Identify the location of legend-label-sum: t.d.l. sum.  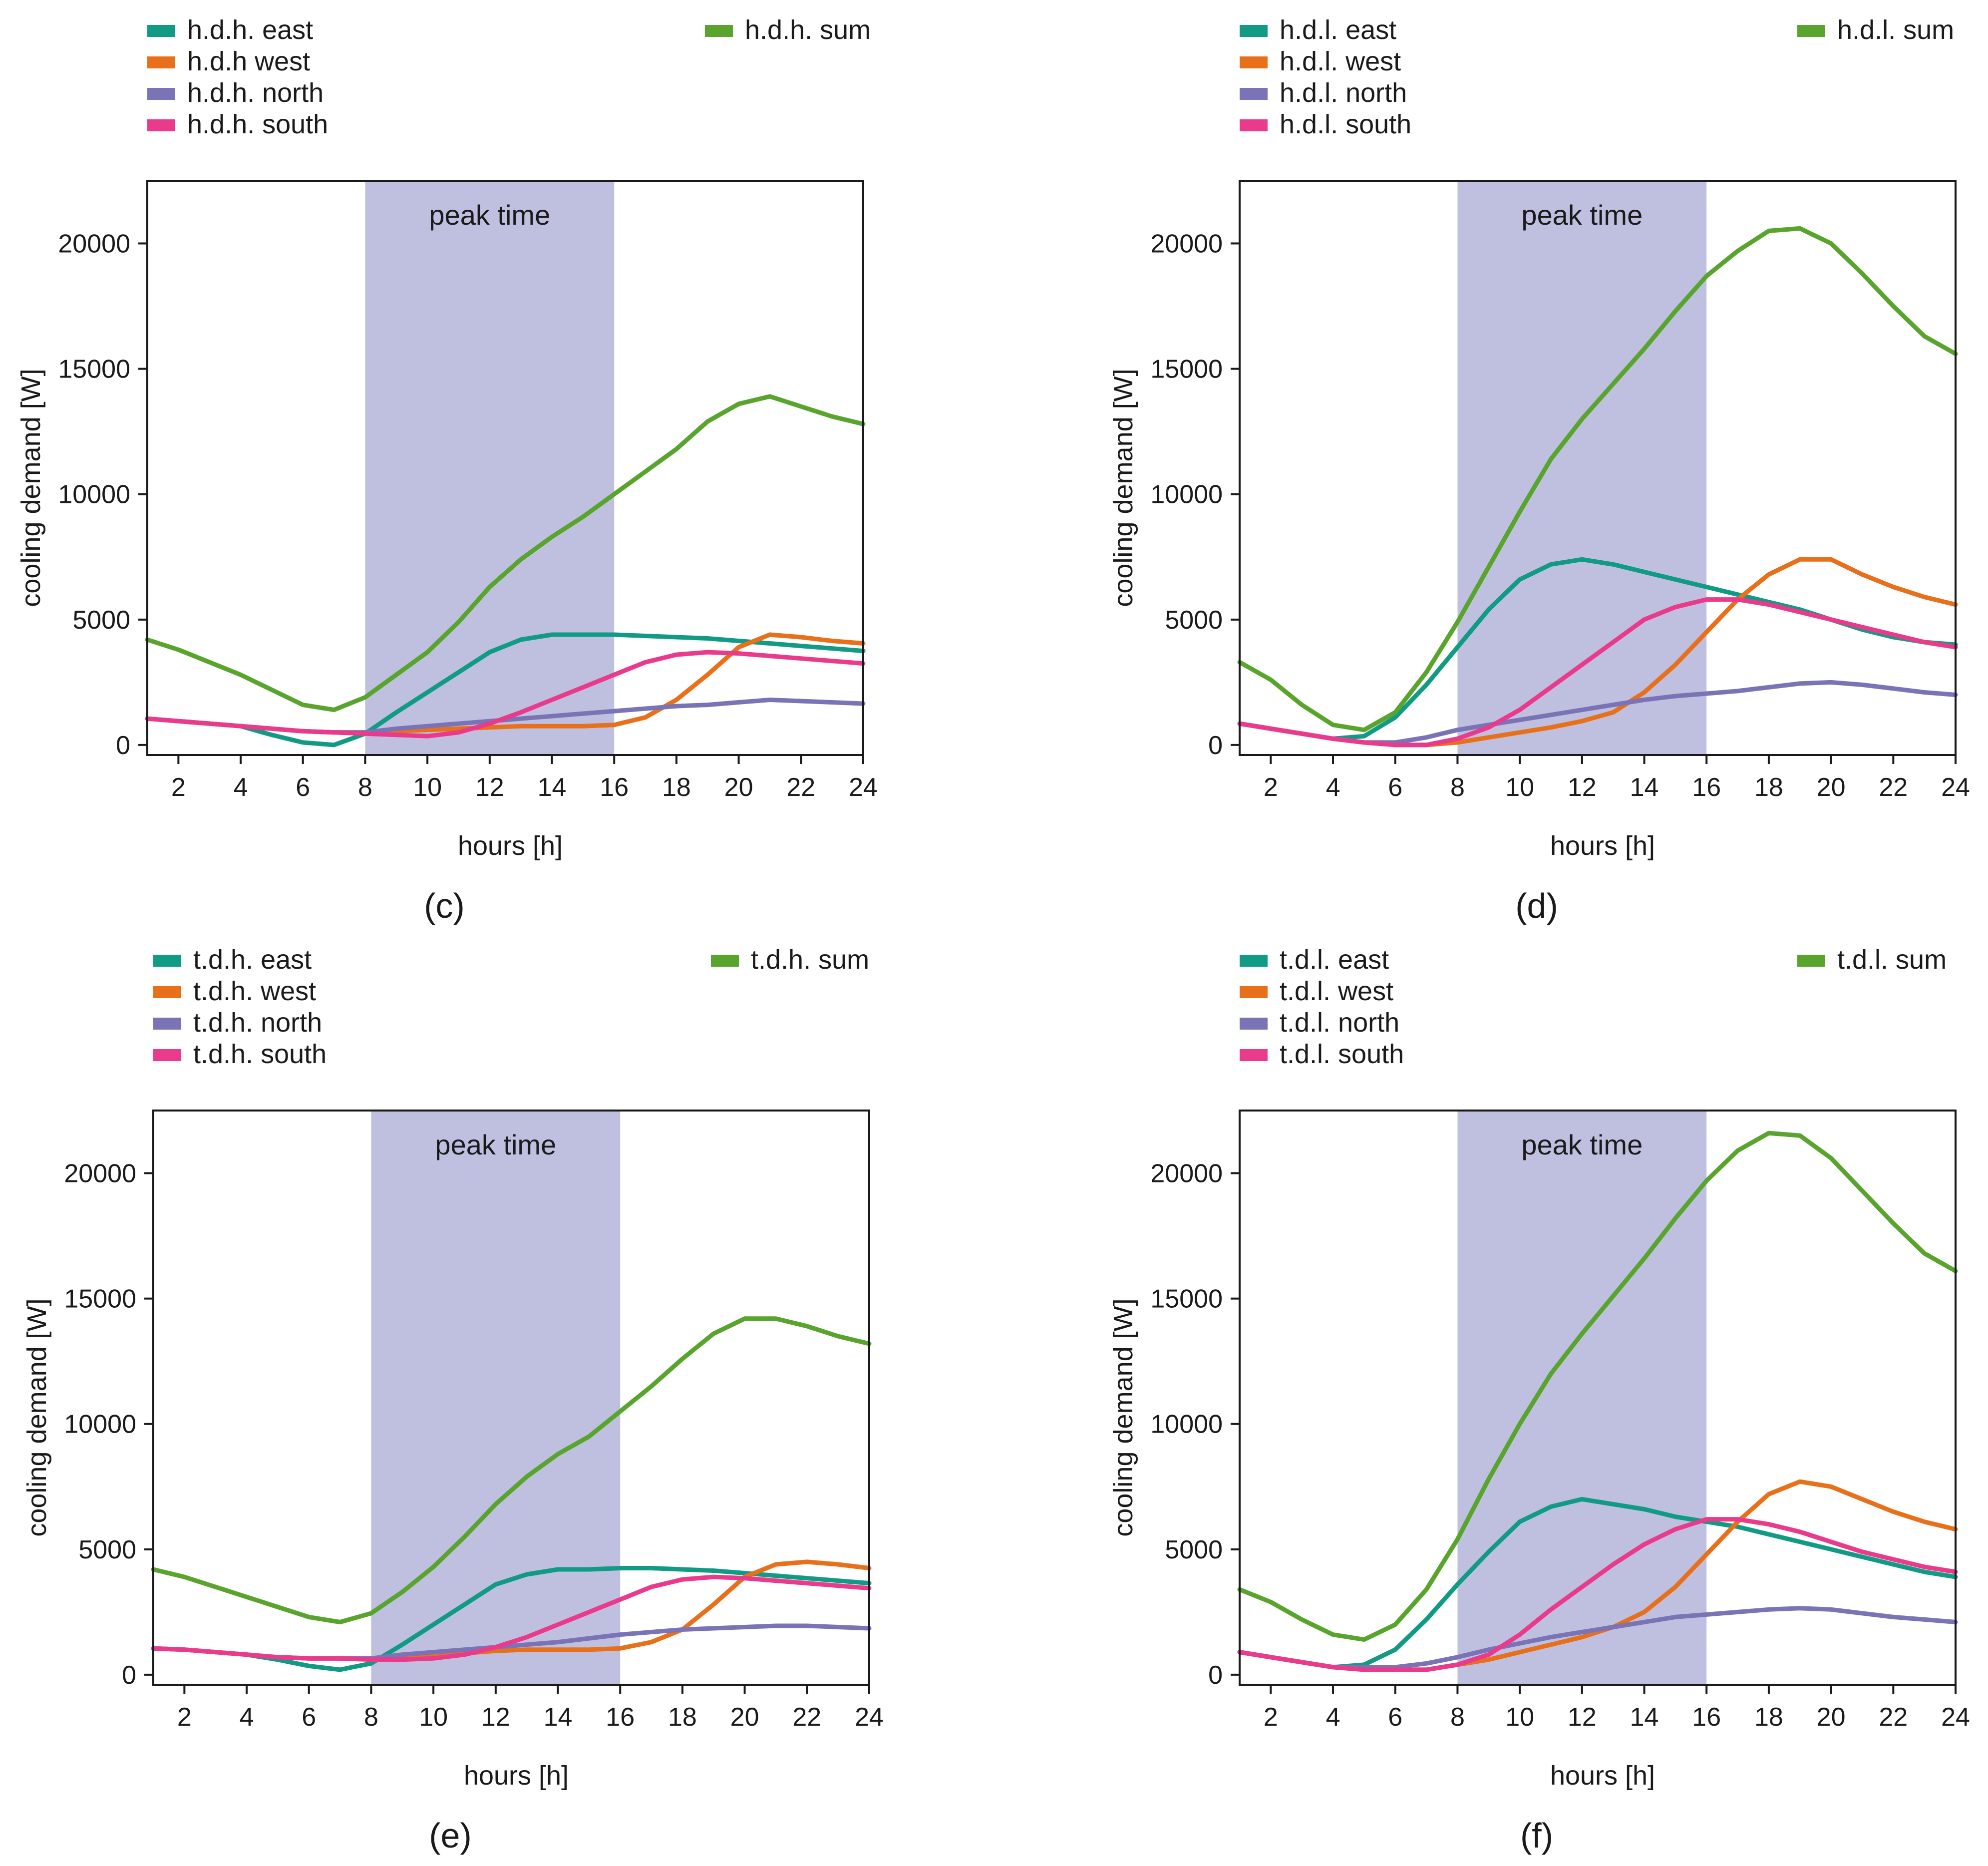
(1892, 960).